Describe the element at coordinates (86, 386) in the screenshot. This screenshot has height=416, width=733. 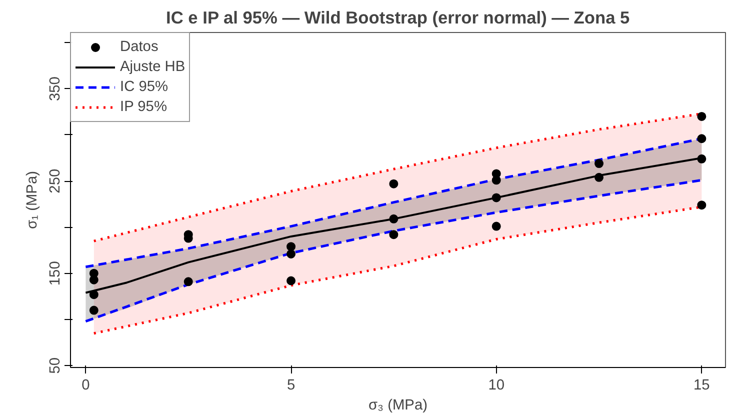
I see `x-tick-label: 0` at that location.